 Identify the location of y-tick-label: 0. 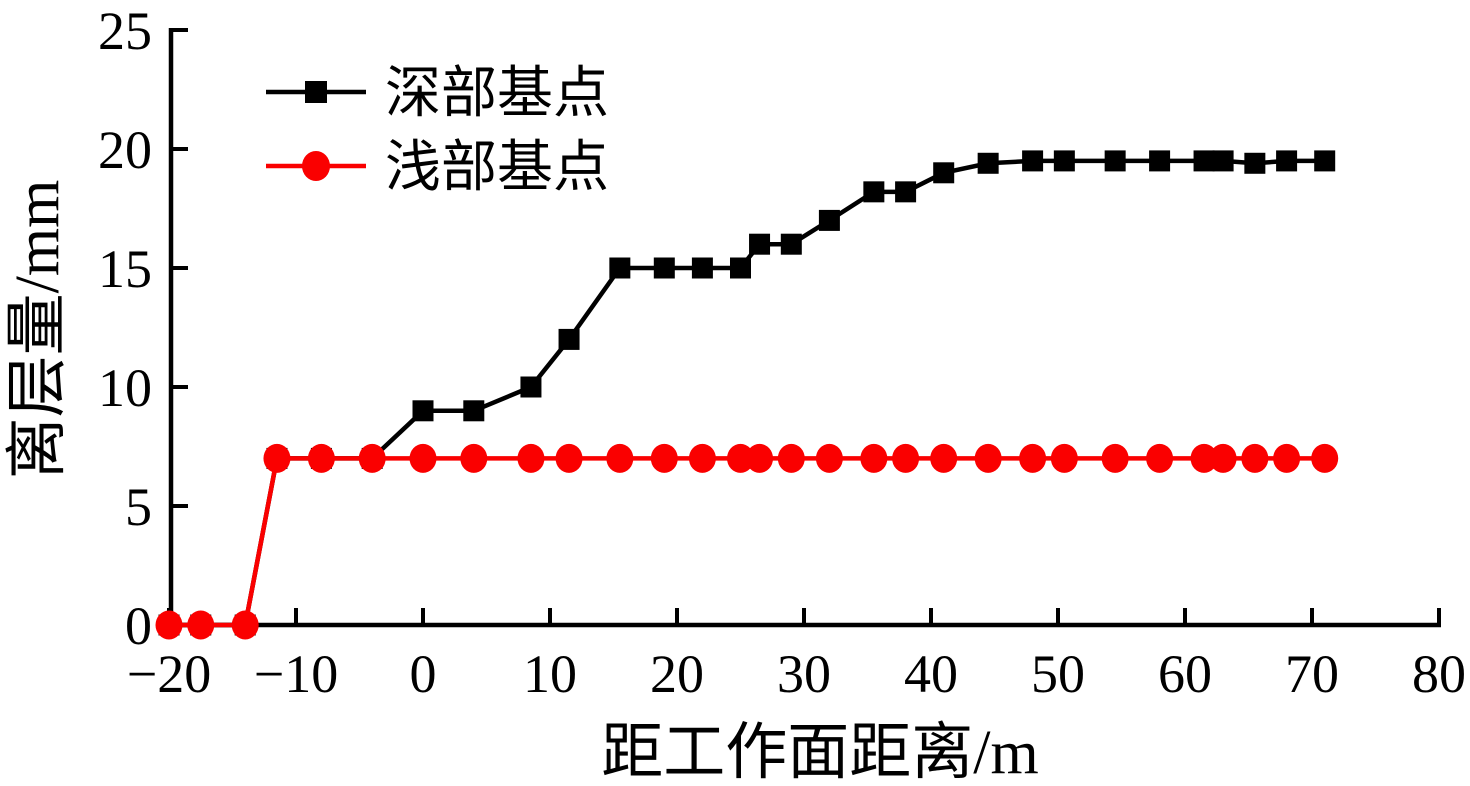
(138, 626).